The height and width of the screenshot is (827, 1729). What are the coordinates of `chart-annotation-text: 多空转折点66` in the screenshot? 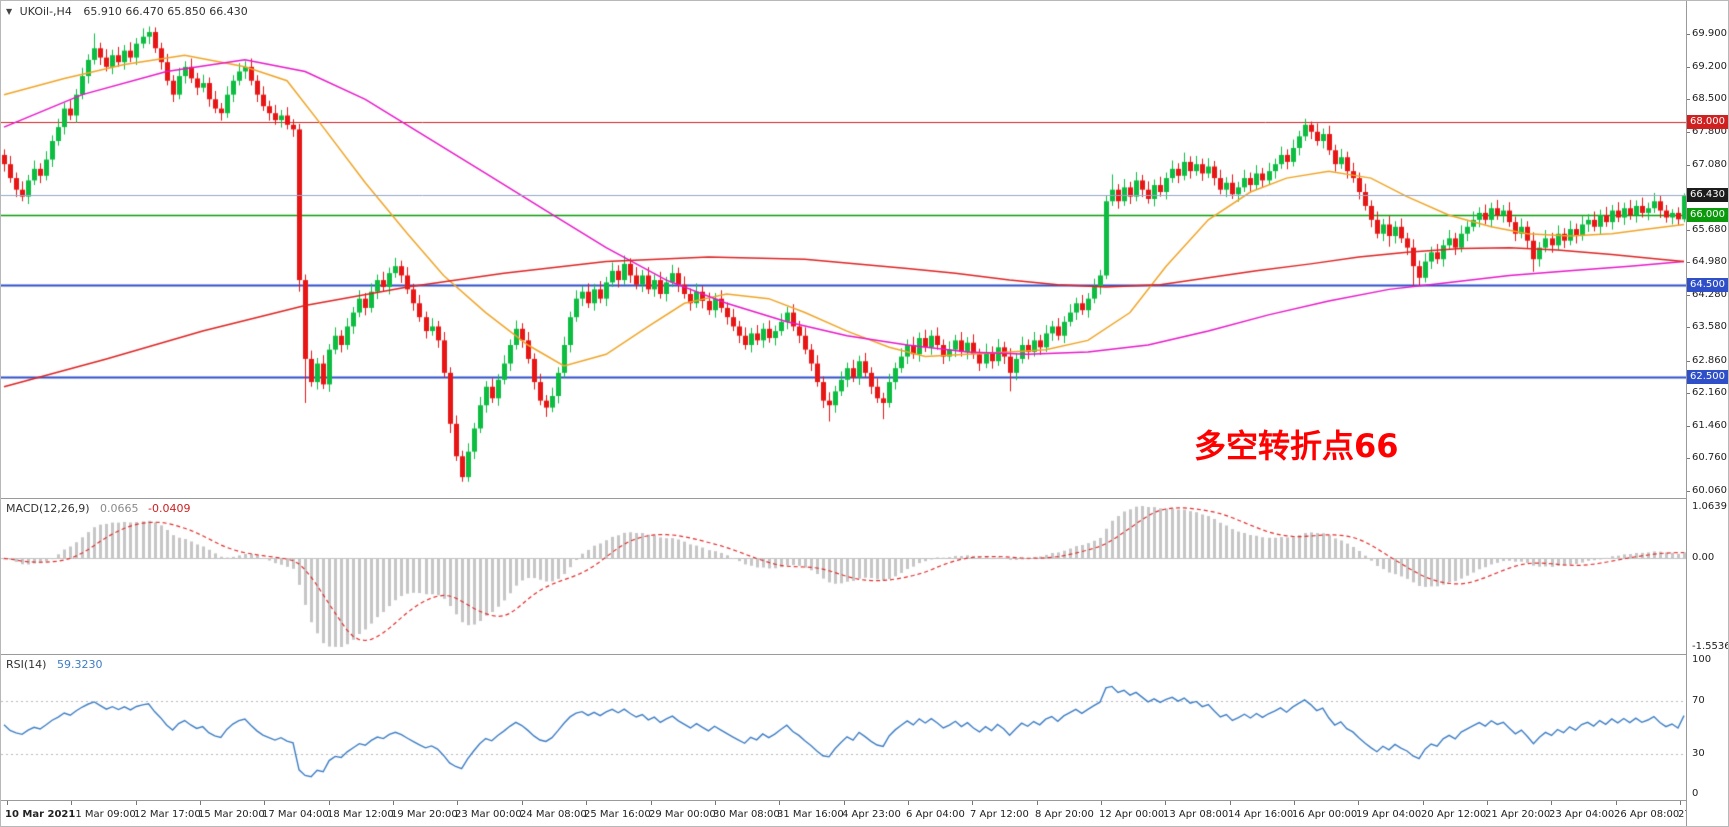 It's located at (1296, 446).